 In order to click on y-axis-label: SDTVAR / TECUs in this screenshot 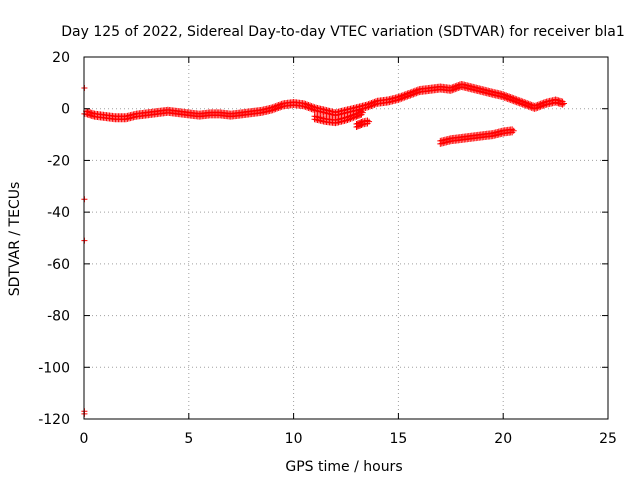, I will do `click(15, 239)`.